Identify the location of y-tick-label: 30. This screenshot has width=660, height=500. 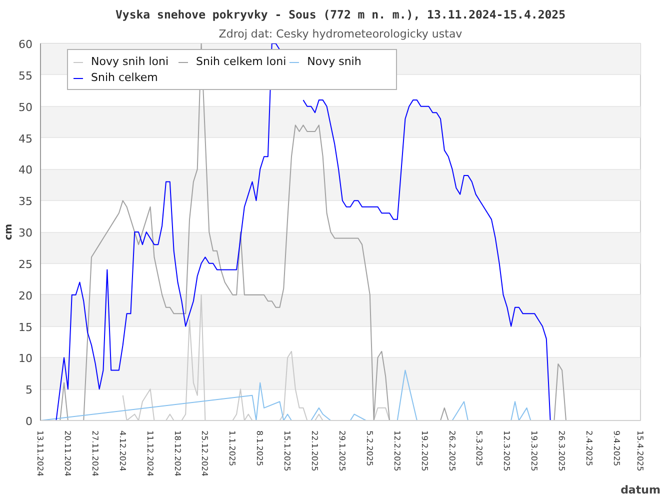
(25, 233).